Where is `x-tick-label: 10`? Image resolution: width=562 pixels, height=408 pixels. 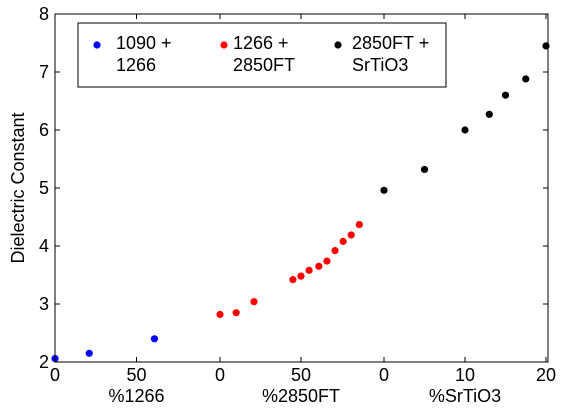 x-tick-label: 10 is located at coordinates (465, 375).